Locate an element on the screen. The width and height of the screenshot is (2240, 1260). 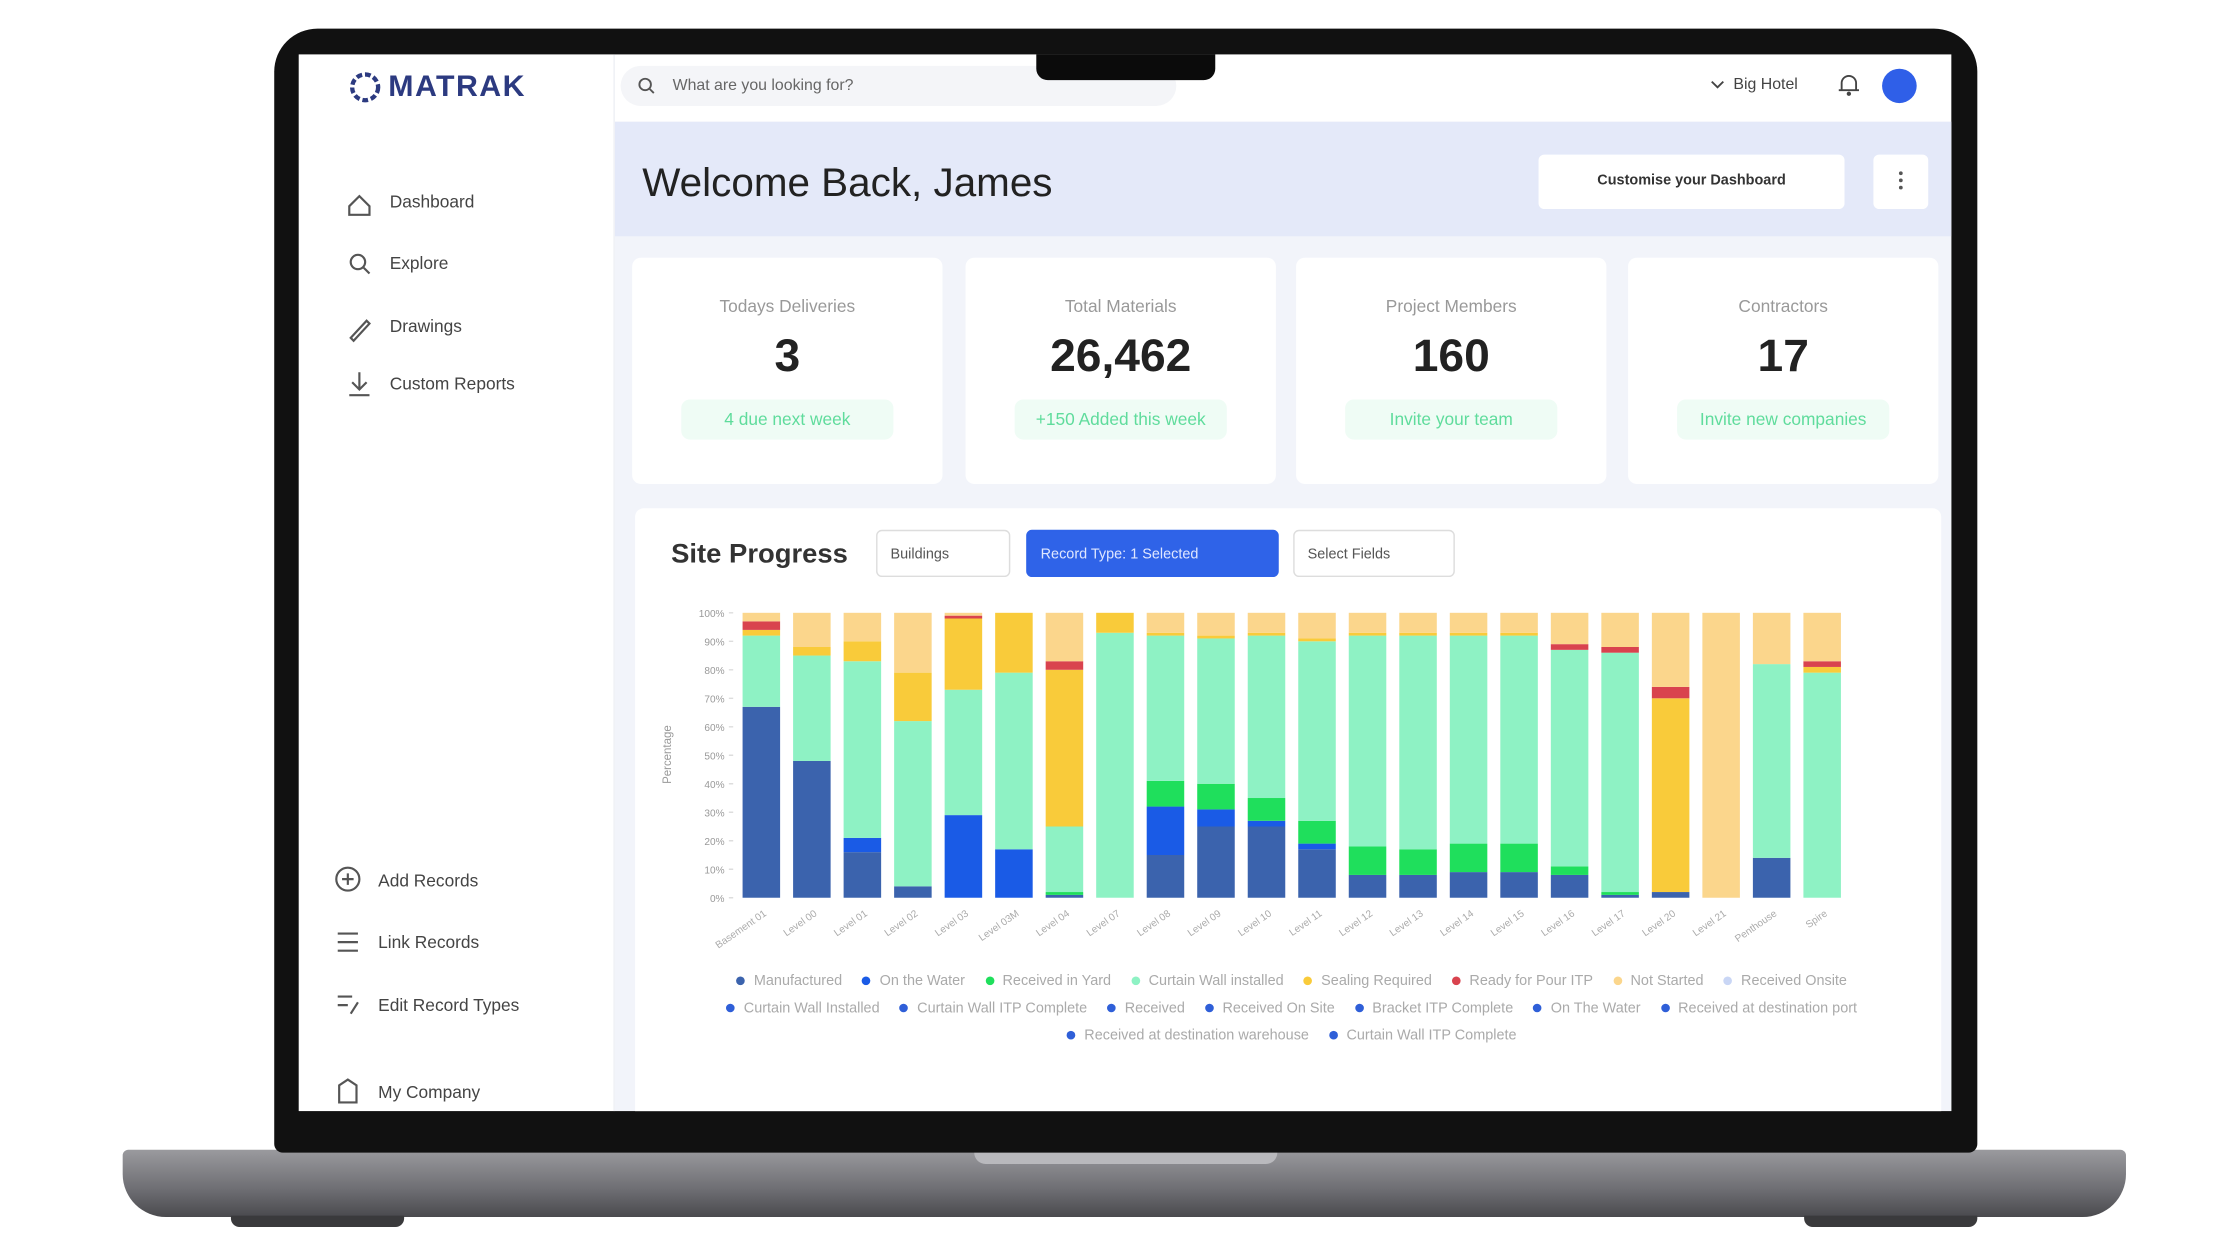
stat-note: Invite new companies is located at coordinates (1783, 419).